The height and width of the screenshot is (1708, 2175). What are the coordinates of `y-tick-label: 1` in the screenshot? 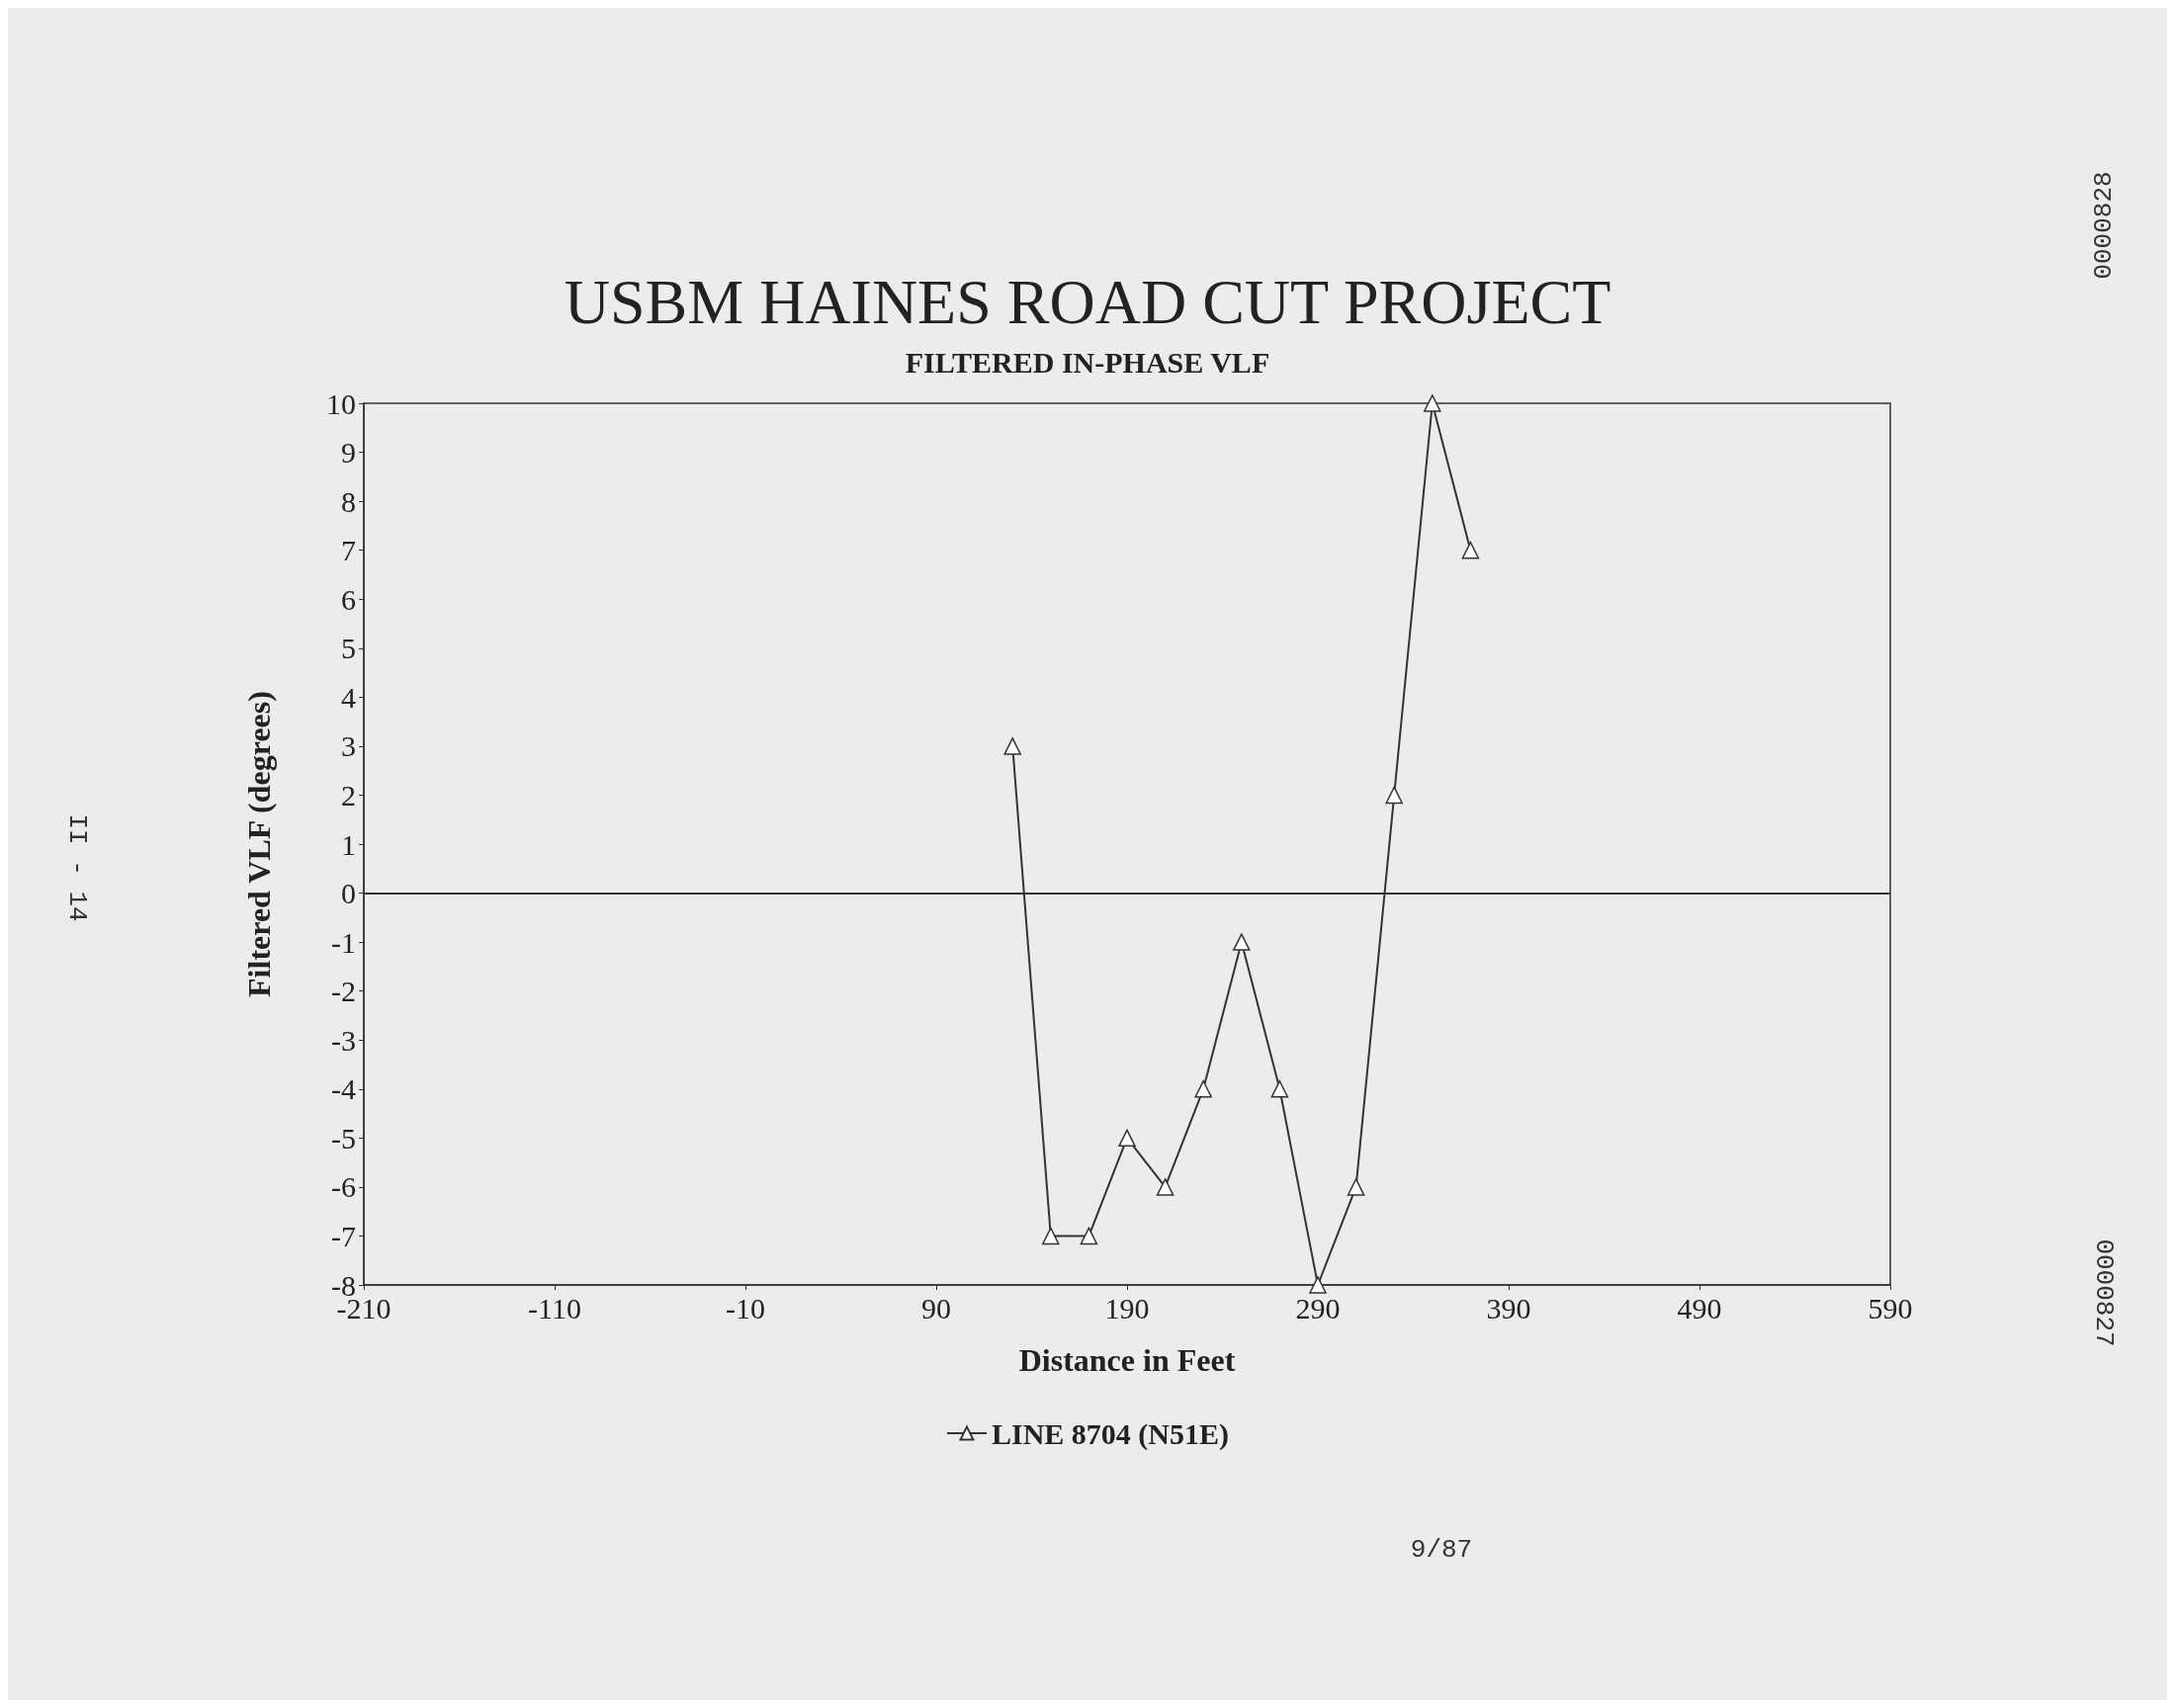 It's located at (348, 844).